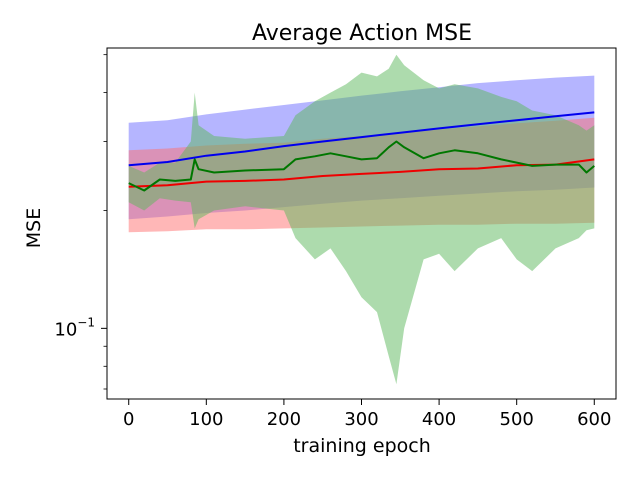 This screenshot has height=480, width=640. Describe the element at coordinates (517, 419) in the screenshot. I see `x-tick-label: 500` at that location.